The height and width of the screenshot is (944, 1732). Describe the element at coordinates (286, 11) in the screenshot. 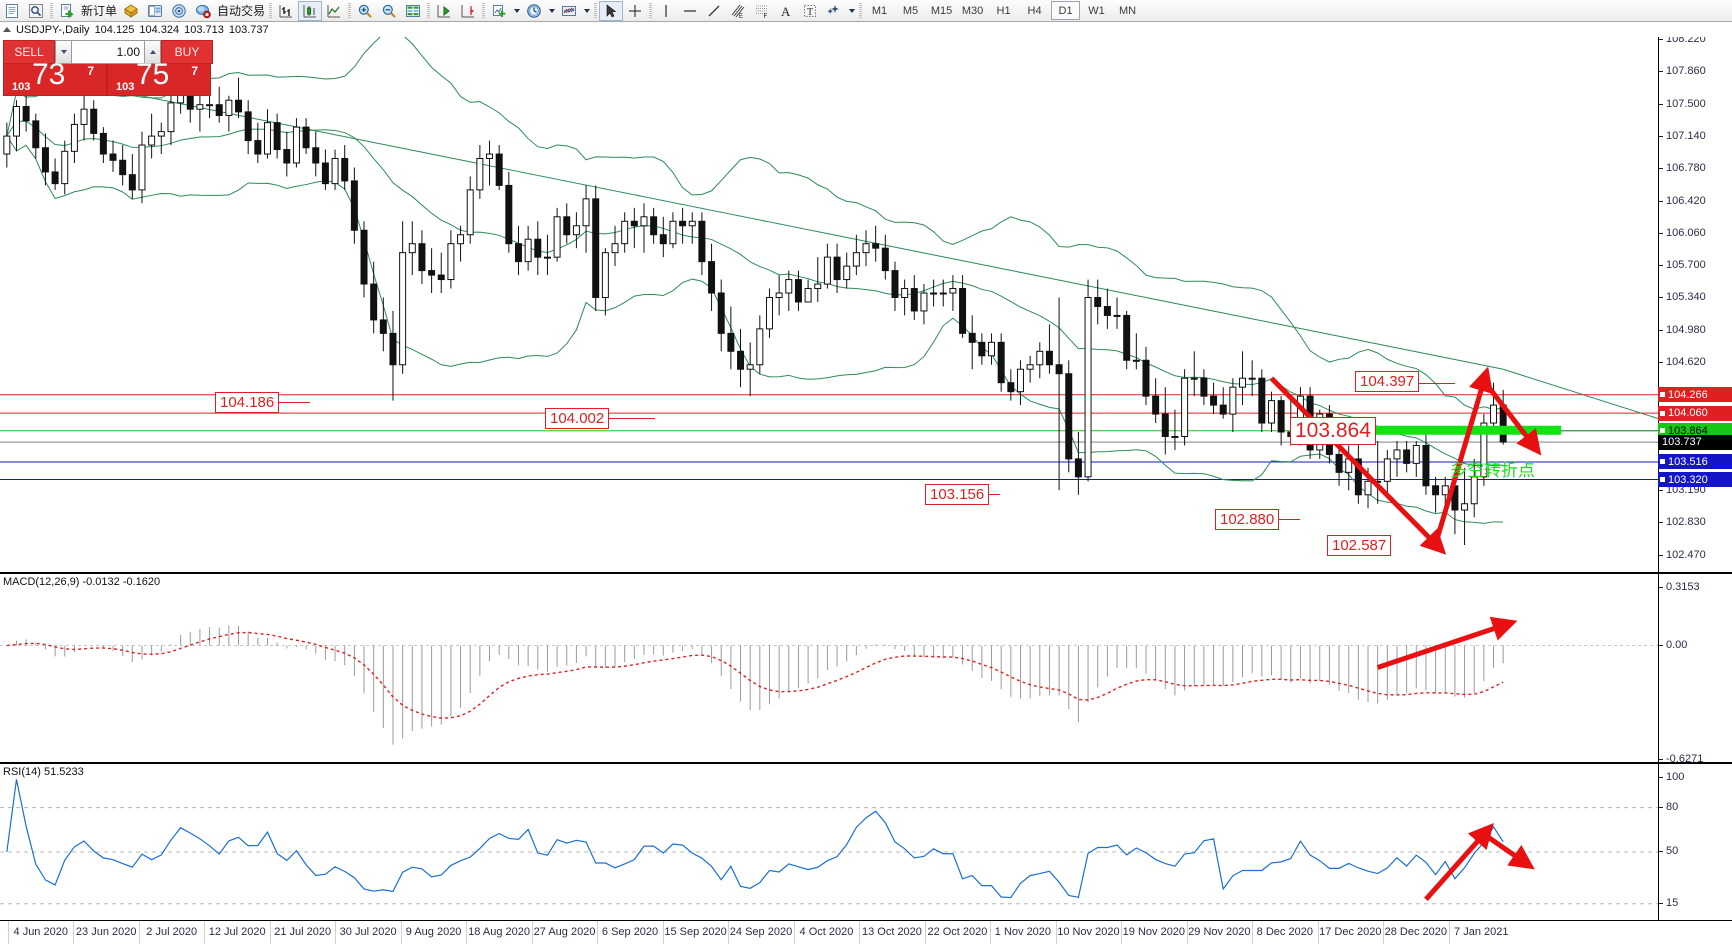

I see `bar-chart-icon` at that location.